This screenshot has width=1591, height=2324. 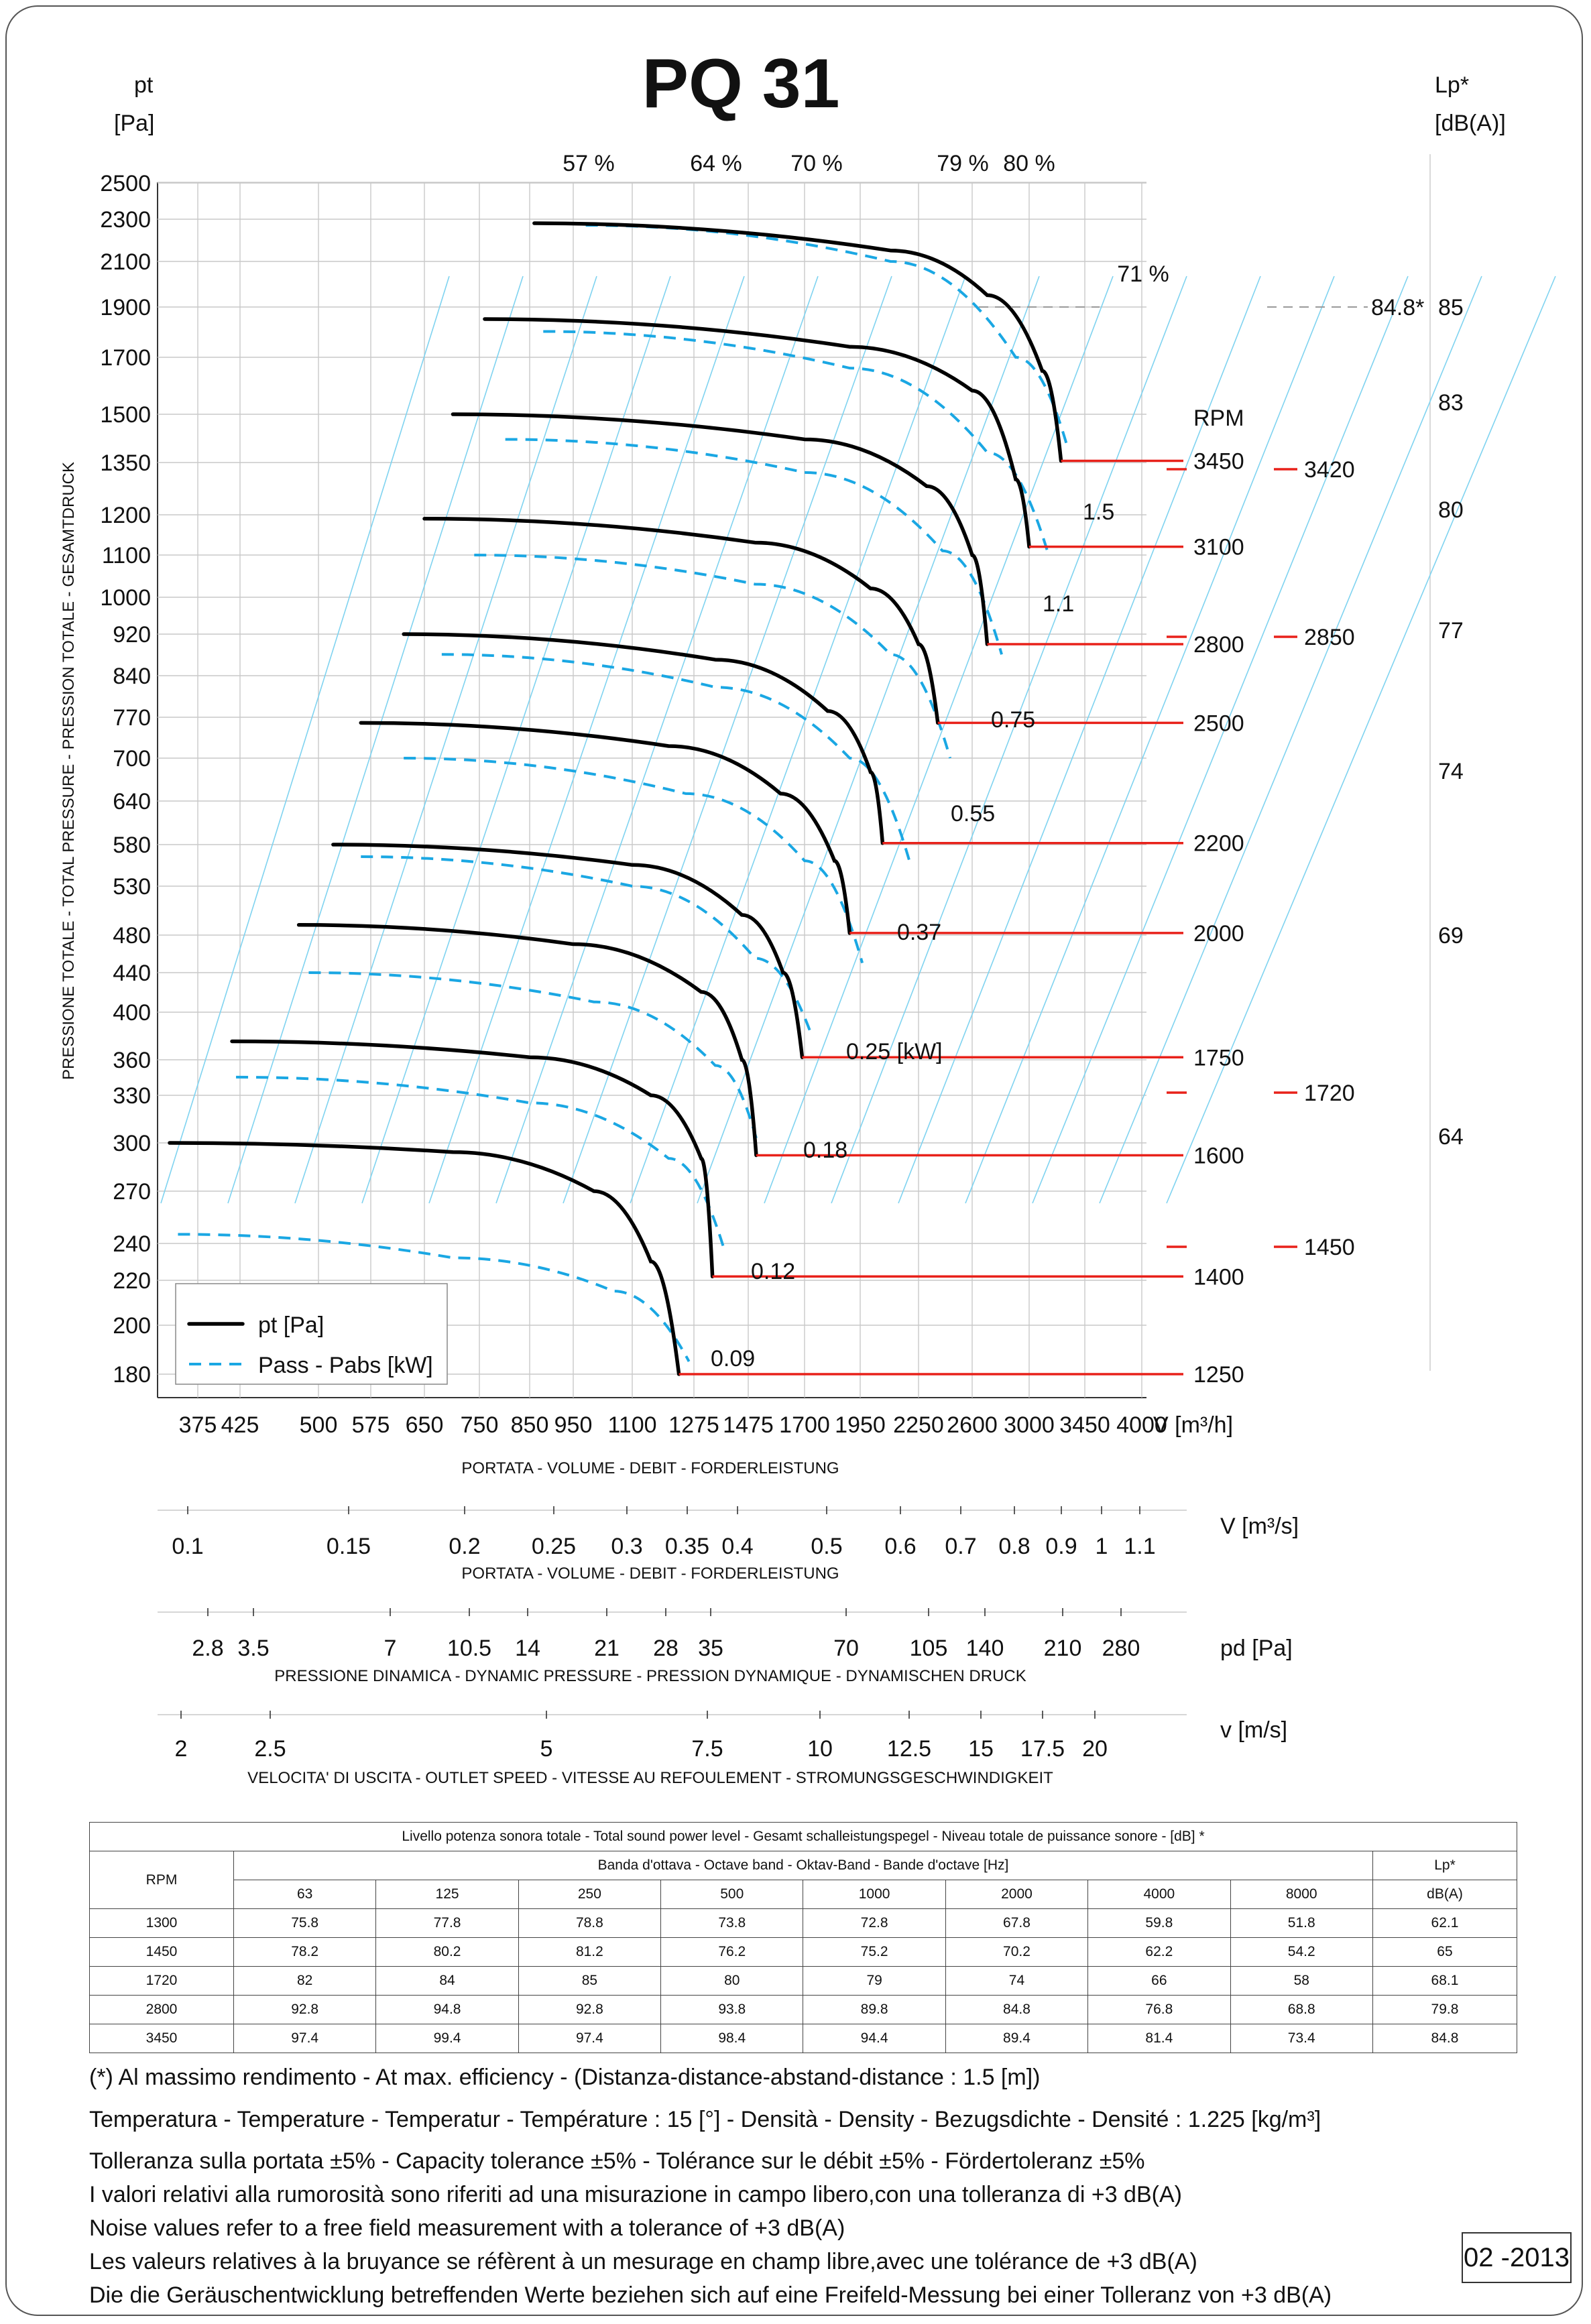 What do you see at coordinates (132, 1326) in the screenshot?
I see `y-tick-label: 200` at bounding box center [132, 1326].